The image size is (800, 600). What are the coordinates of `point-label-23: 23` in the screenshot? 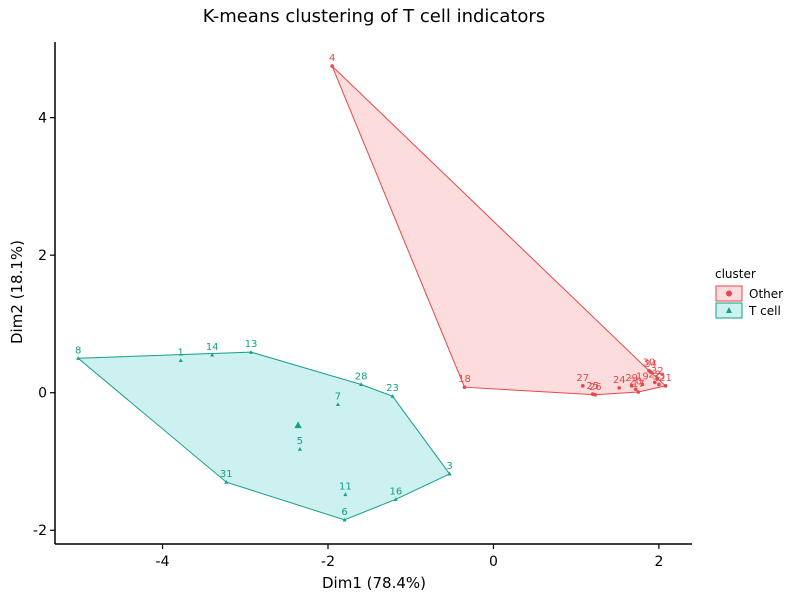 It's located at (392, 388).